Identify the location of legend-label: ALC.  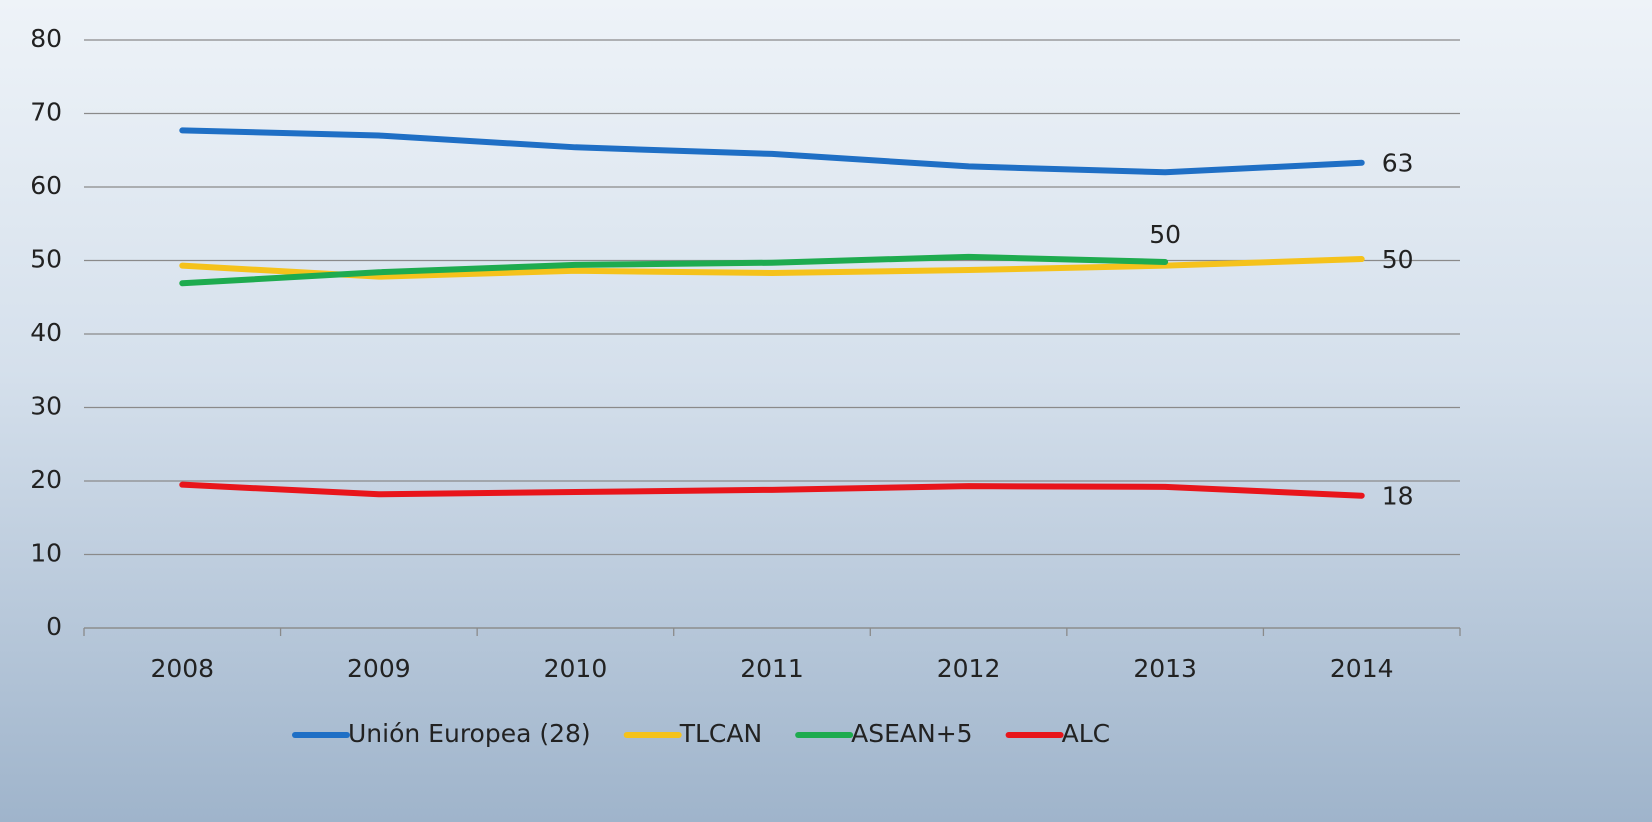
(1086, 733).